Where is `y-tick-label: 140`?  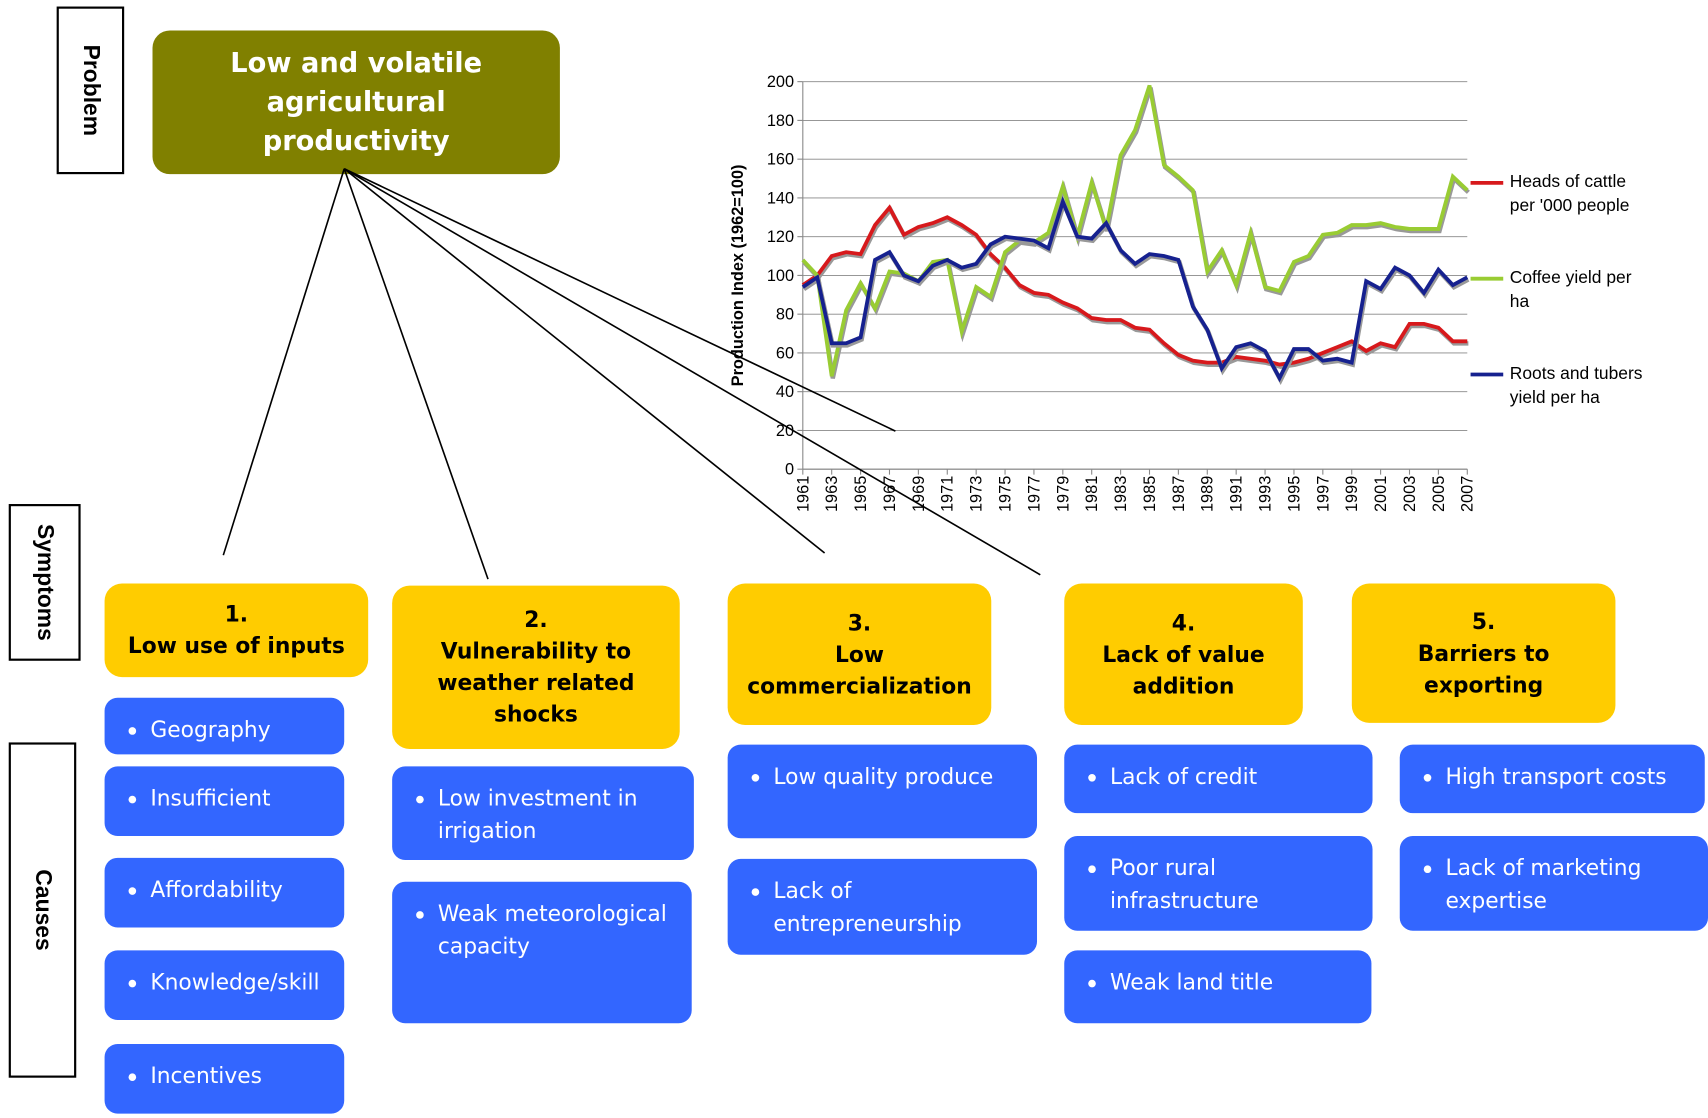
y-tick-label: 140 is located at coordinates (780, 198).